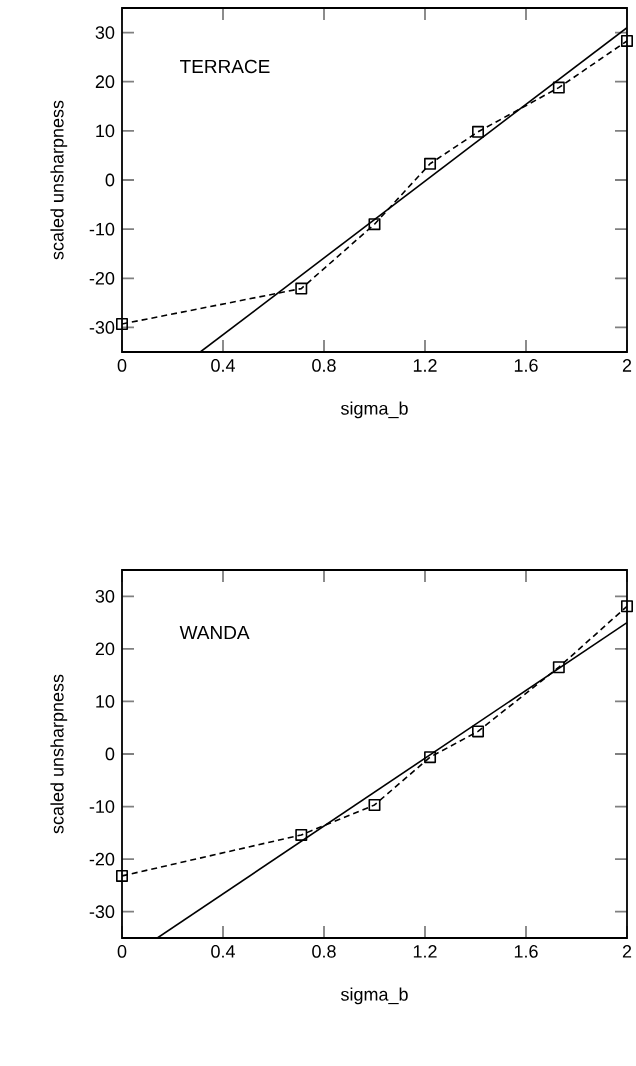  I want to click on annotation: TERRACE, so click(225, 66).